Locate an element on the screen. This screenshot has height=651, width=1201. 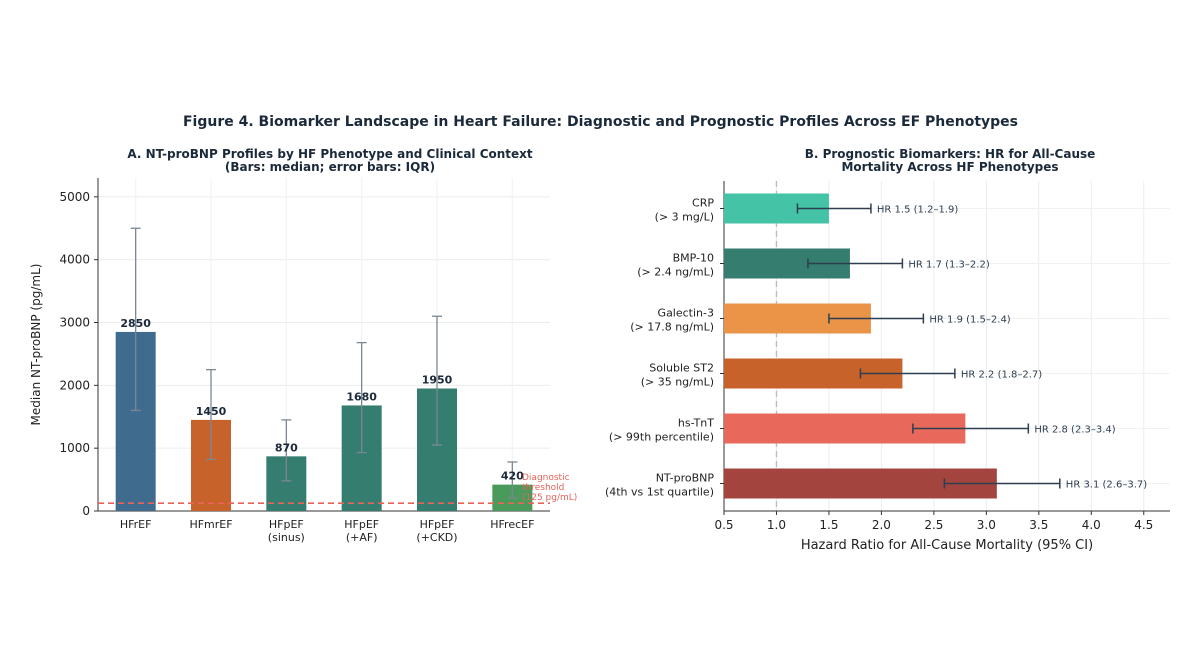
panel-b-x-tick-label: 1.0 is located at coordinates (776, 525).